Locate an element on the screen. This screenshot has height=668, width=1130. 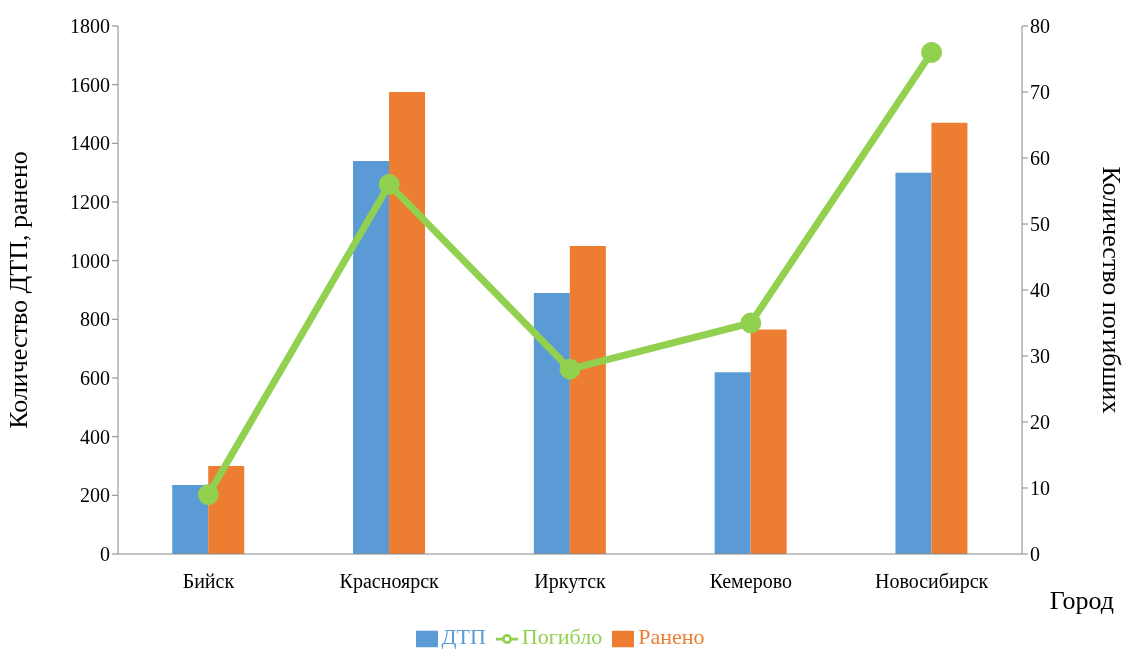
y-tick-label: 1400 is located at coordinates (90, 143).